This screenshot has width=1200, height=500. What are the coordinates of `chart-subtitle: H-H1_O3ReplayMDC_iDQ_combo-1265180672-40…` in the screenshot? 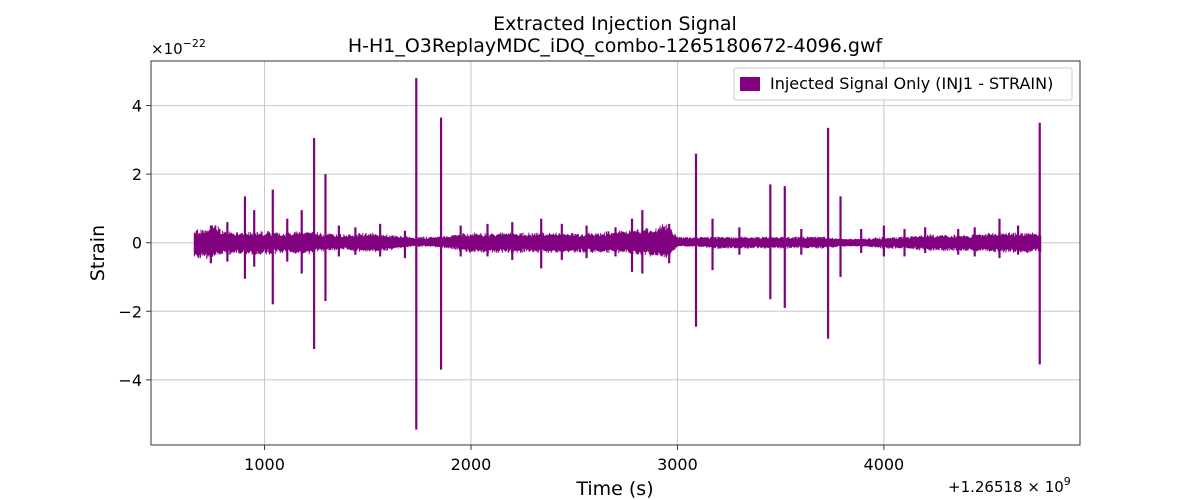 It's located at (616, 46).